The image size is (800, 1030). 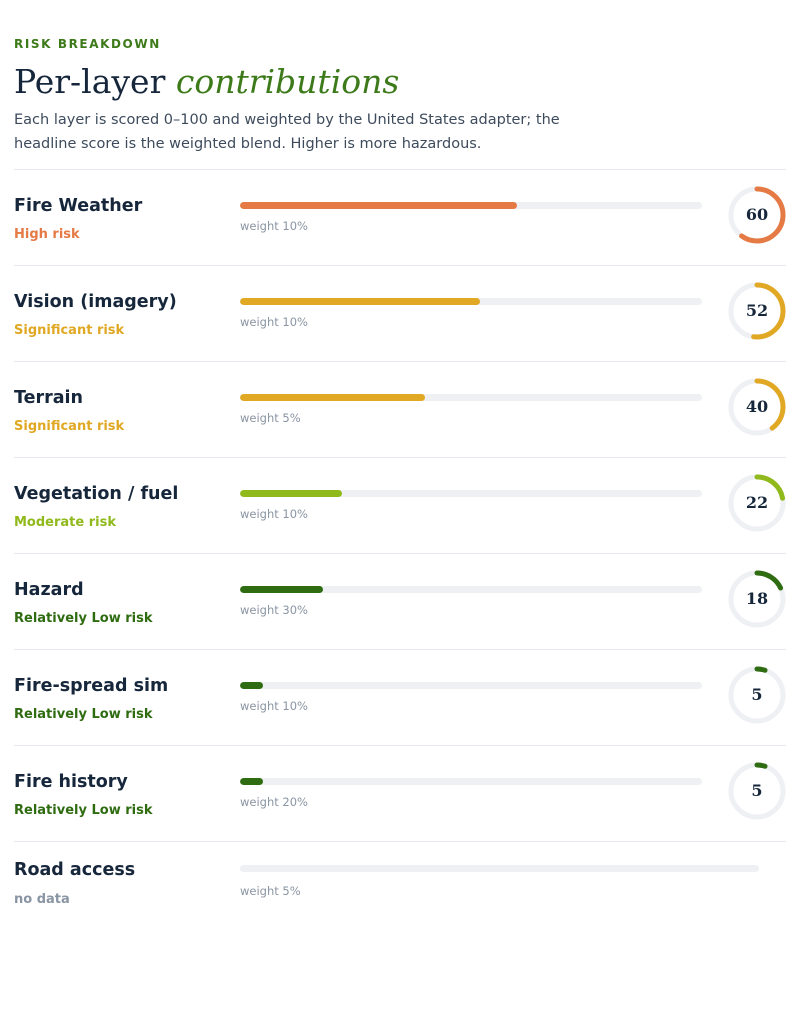 I want to click on score-value: 40, so click(x=757, y=407).